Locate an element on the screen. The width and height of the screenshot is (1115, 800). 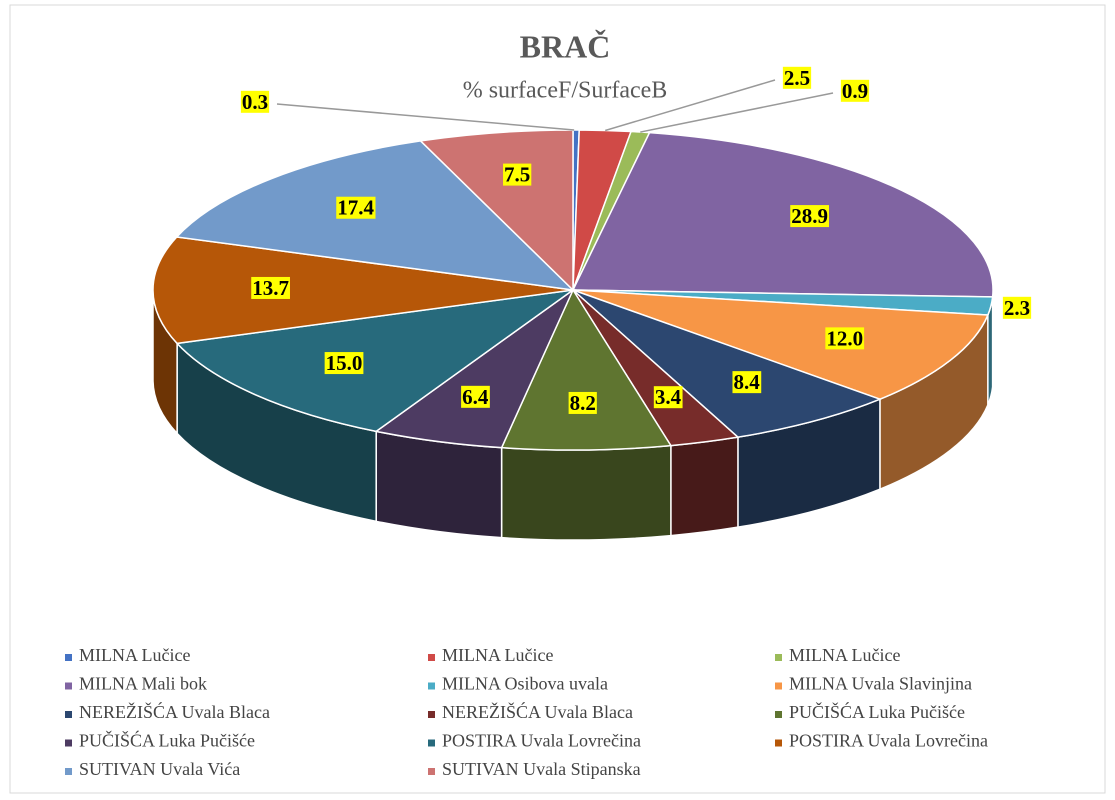
data-label: 3.4 is located at coordinates (668, 397).